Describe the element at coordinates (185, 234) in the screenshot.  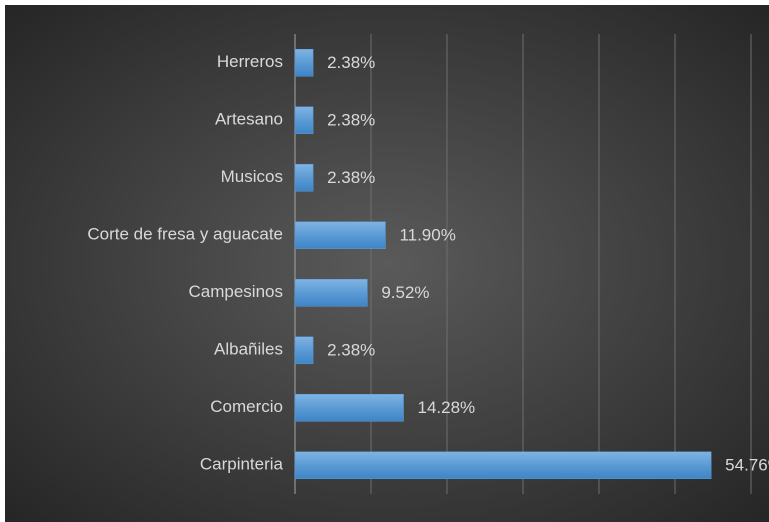
I see `y-tick-label: Corte de fresa y aguacate` at that location.